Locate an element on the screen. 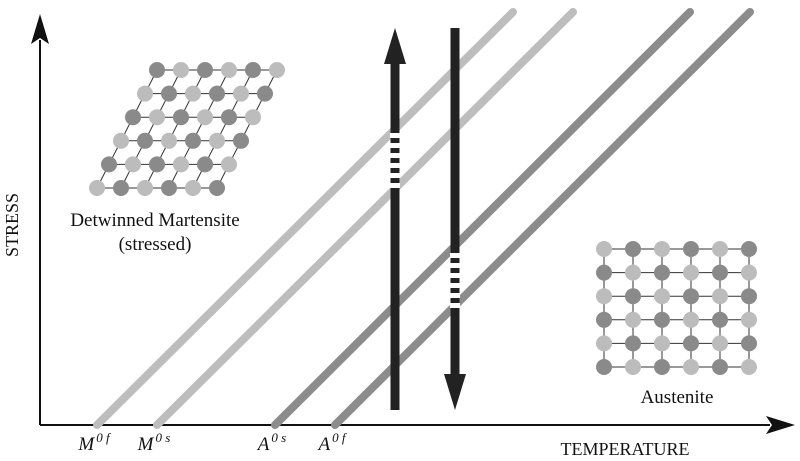  martensite-lattice is located at coordinates (187, 129).